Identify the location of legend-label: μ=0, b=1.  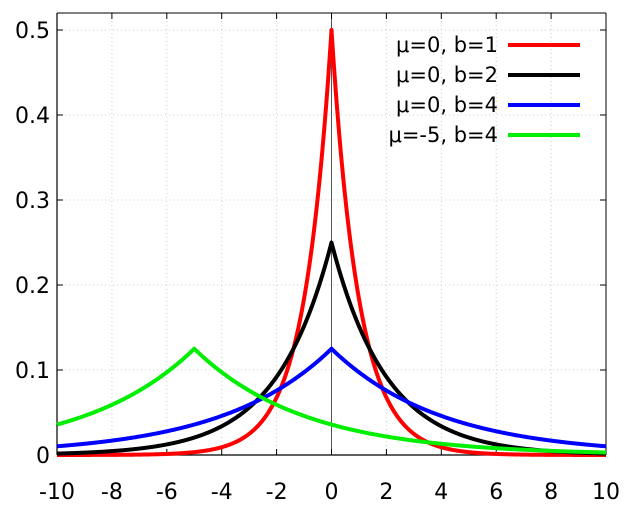
(447, 45).